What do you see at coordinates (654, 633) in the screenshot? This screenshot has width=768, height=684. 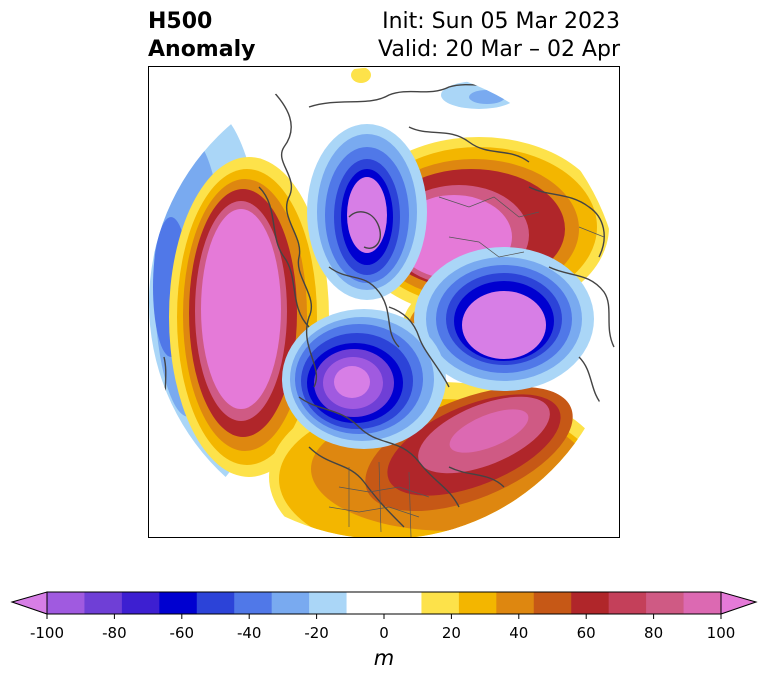 I see `colorbar-tick-label: 80` at bounding box center [654, 633].